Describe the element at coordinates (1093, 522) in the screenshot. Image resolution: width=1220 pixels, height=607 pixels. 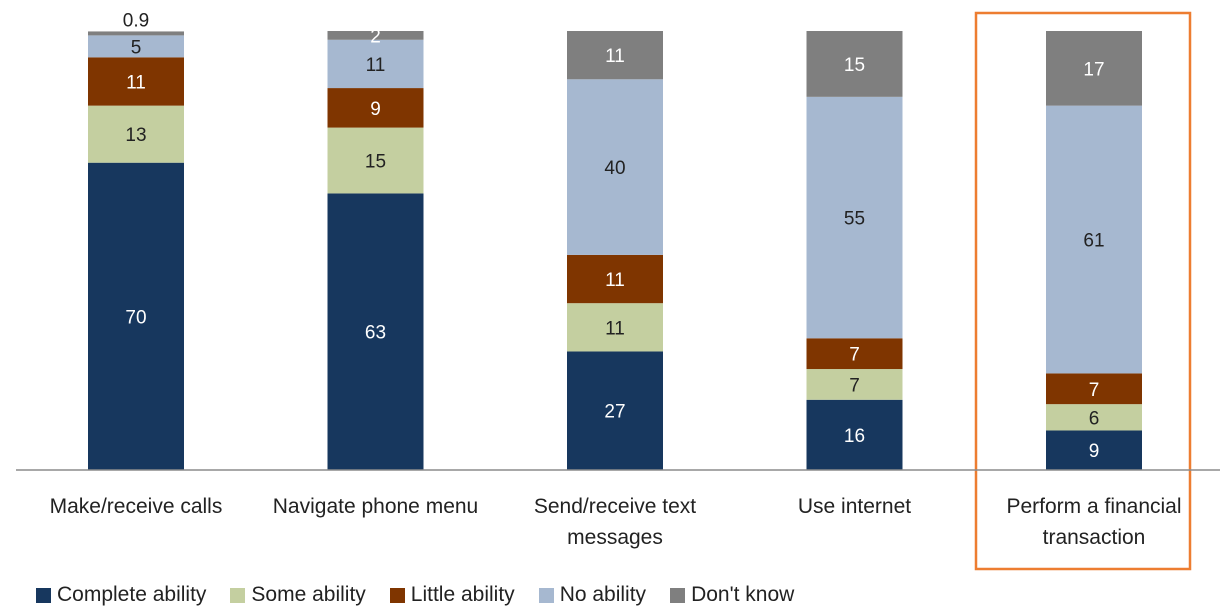
I see `category-label: Perform a financial transaction` at that location.